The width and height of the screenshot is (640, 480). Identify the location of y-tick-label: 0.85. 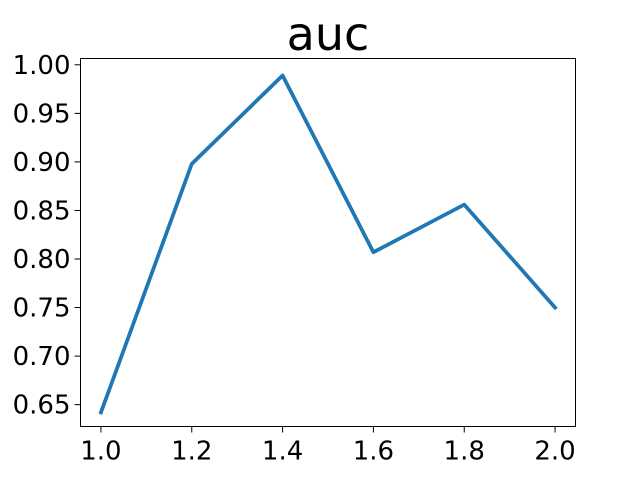
(42, 211).